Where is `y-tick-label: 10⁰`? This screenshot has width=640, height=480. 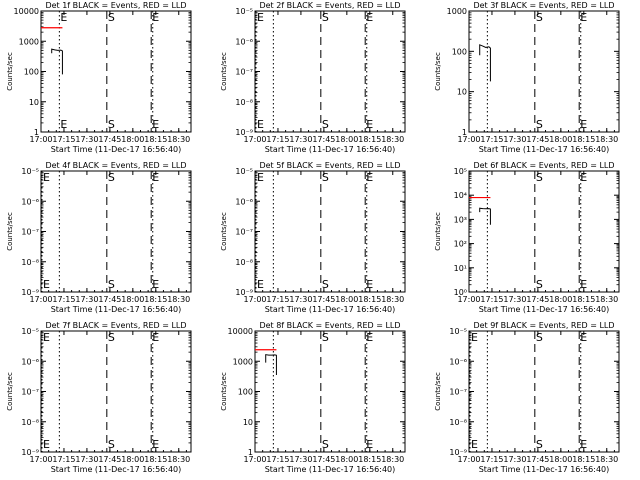 y-tick-label: 10⁰ is located at coordinates (460, 292).